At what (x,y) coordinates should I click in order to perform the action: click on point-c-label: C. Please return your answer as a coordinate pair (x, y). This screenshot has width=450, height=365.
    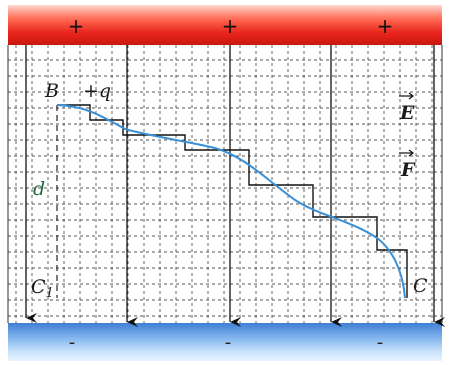
    Looking at the image, I should click on (420, 286).